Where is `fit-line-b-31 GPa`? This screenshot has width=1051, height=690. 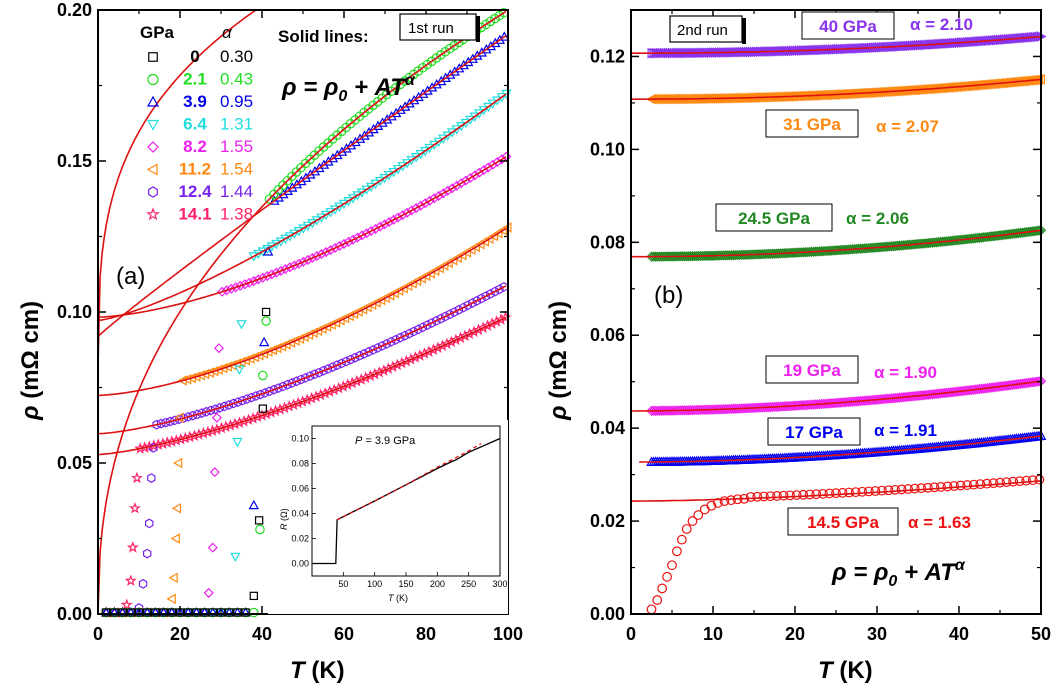 fit-line-b-31 GPa is located at coordinates (836, 89).